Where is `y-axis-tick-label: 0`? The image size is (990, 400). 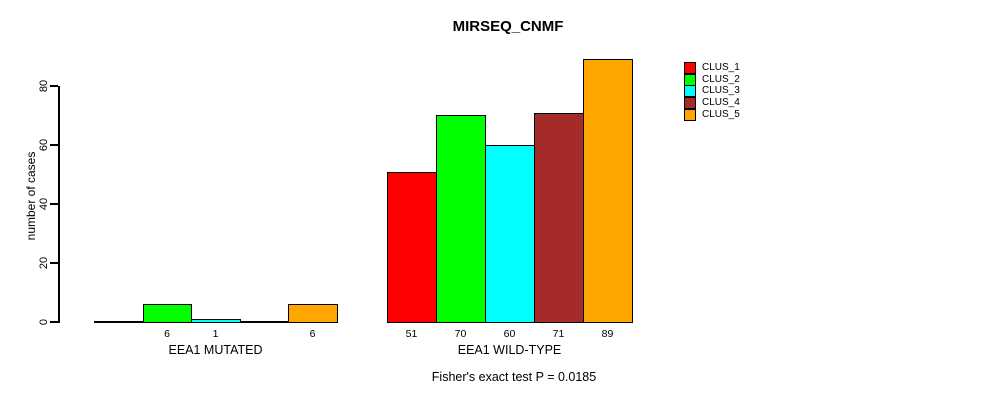 y-axis-tick-label: 0 is located at coordinates (44, 322).